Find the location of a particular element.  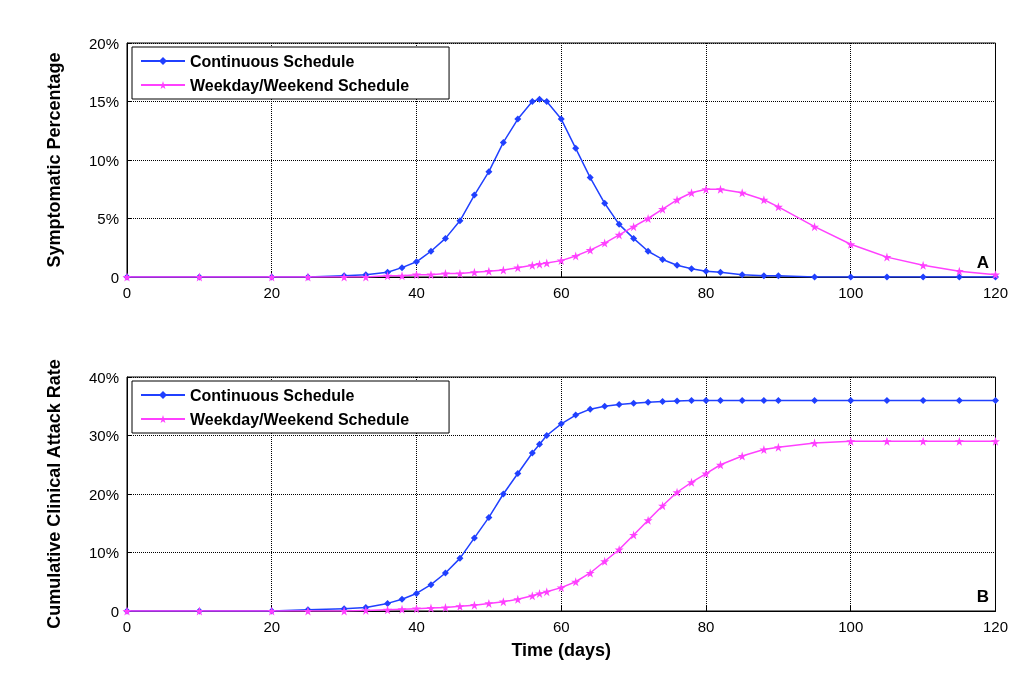

y-tick-label: 15% is located at coordinates (103, 101).